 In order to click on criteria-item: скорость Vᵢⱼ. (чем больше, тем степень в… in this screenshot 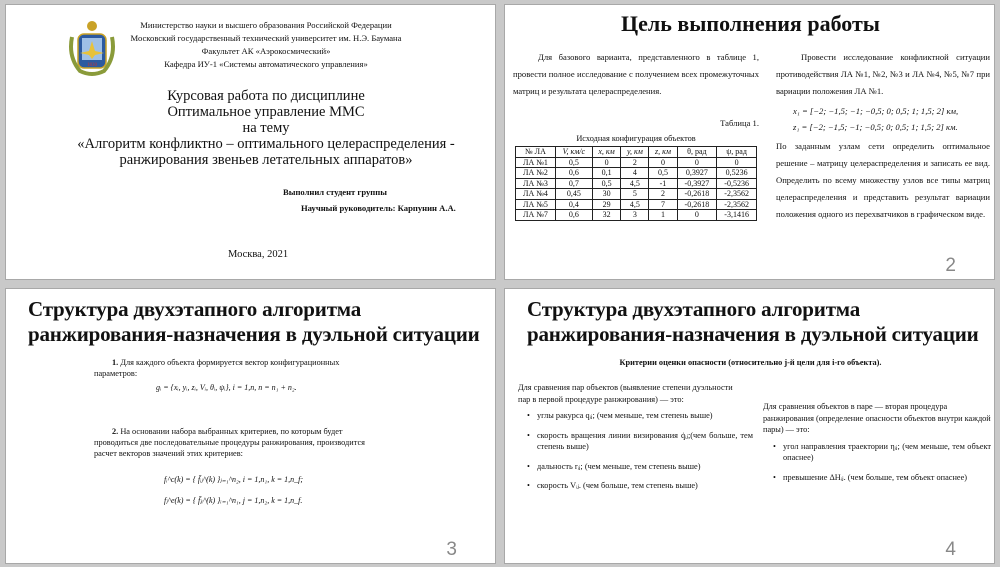, I will do `click(639, 486)`.